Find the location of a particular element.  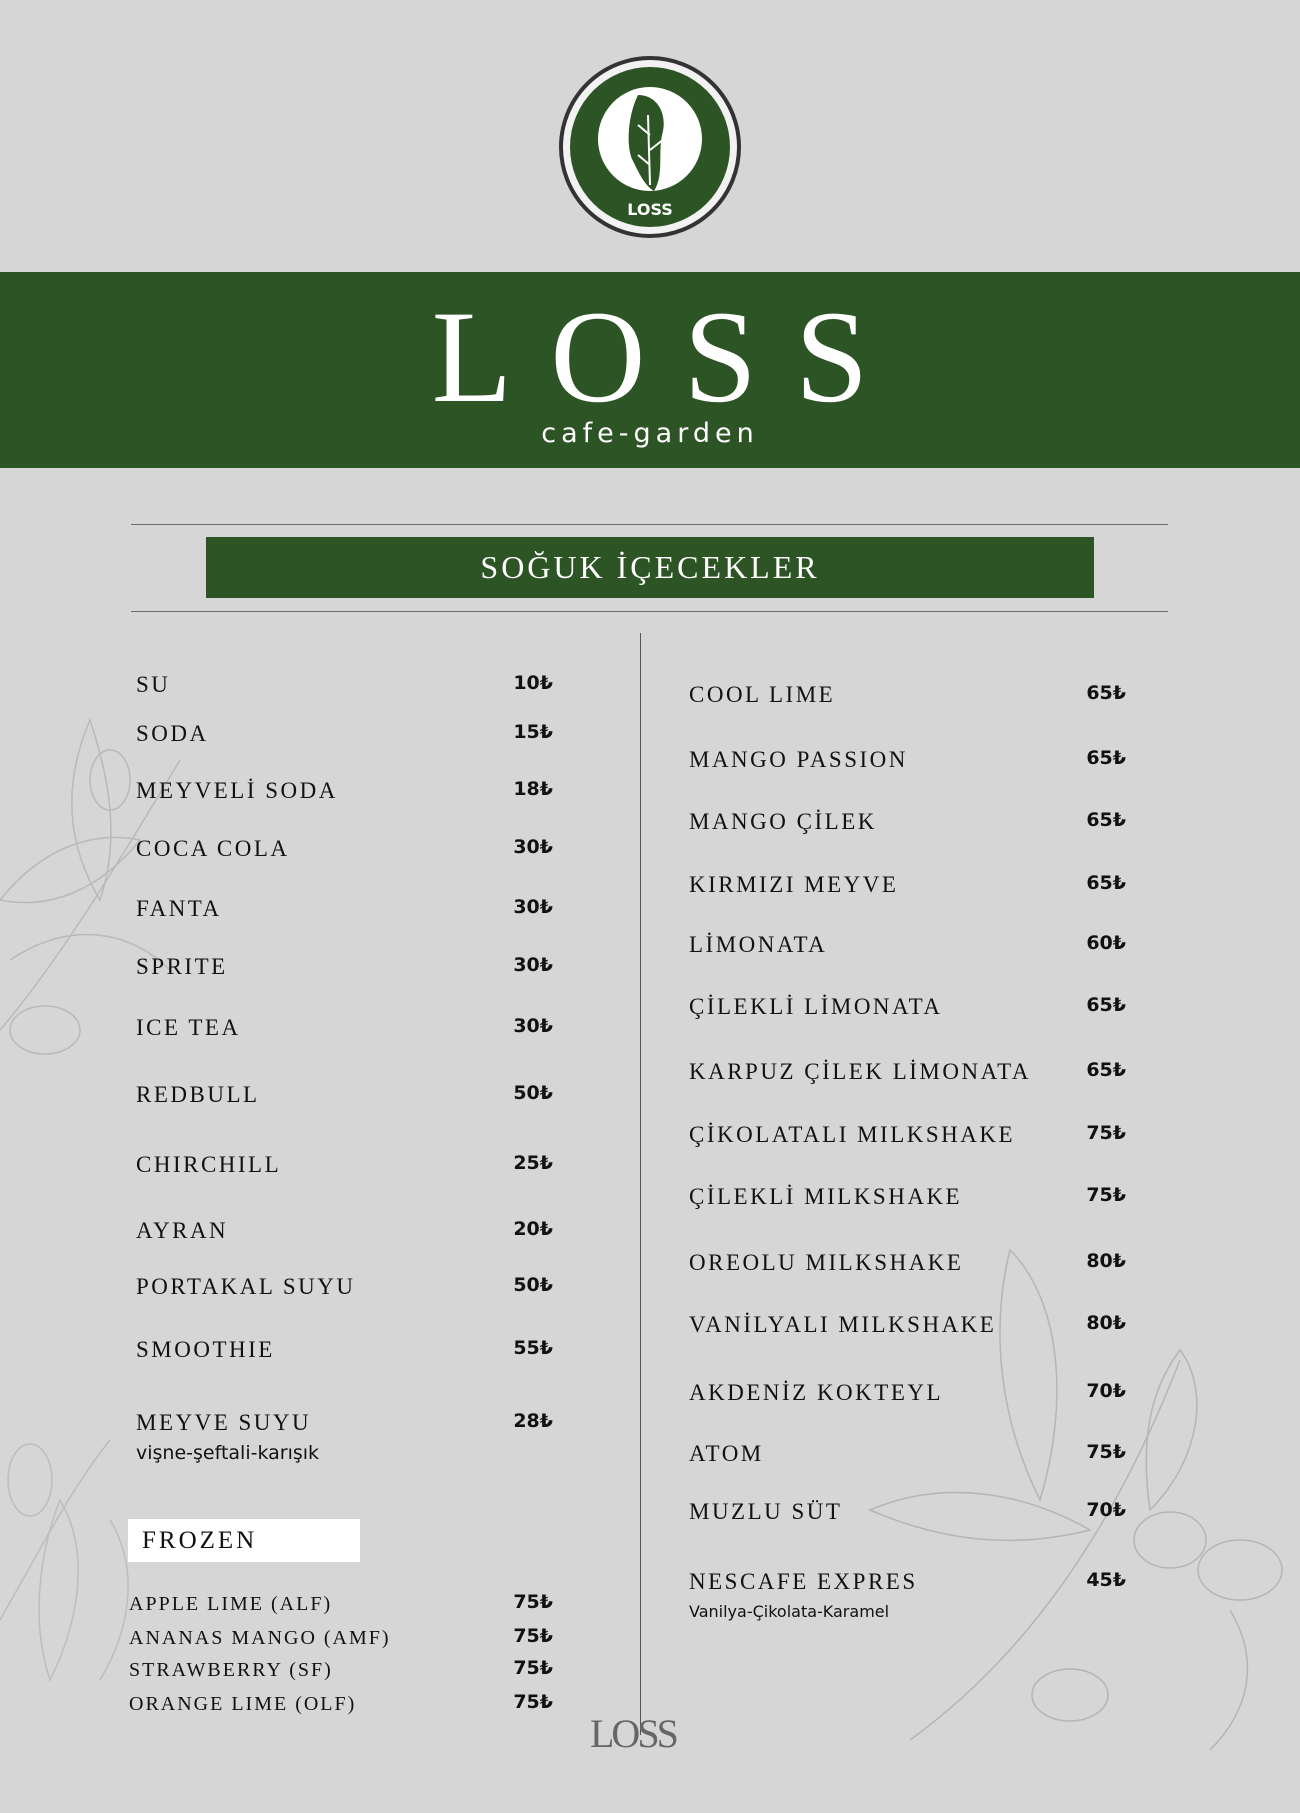

menu-item-name: MEYVELİ SODA is located at coordinates (237, 790).